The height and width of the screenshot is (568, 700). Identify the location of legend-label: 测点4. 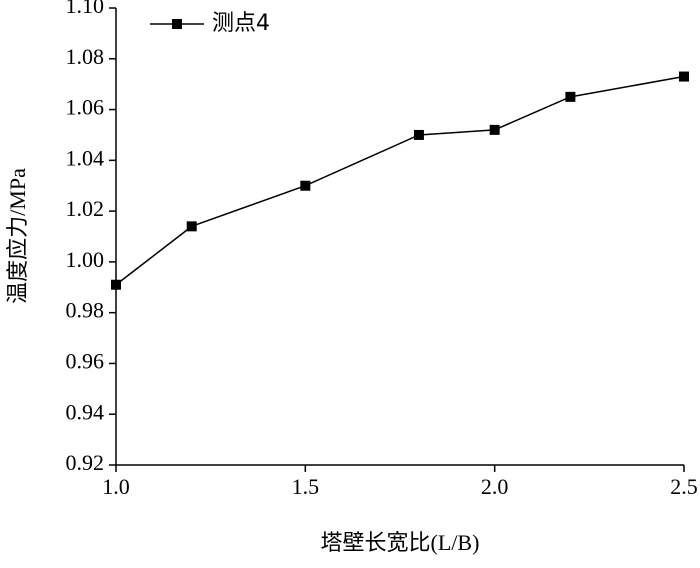
(241, 23).